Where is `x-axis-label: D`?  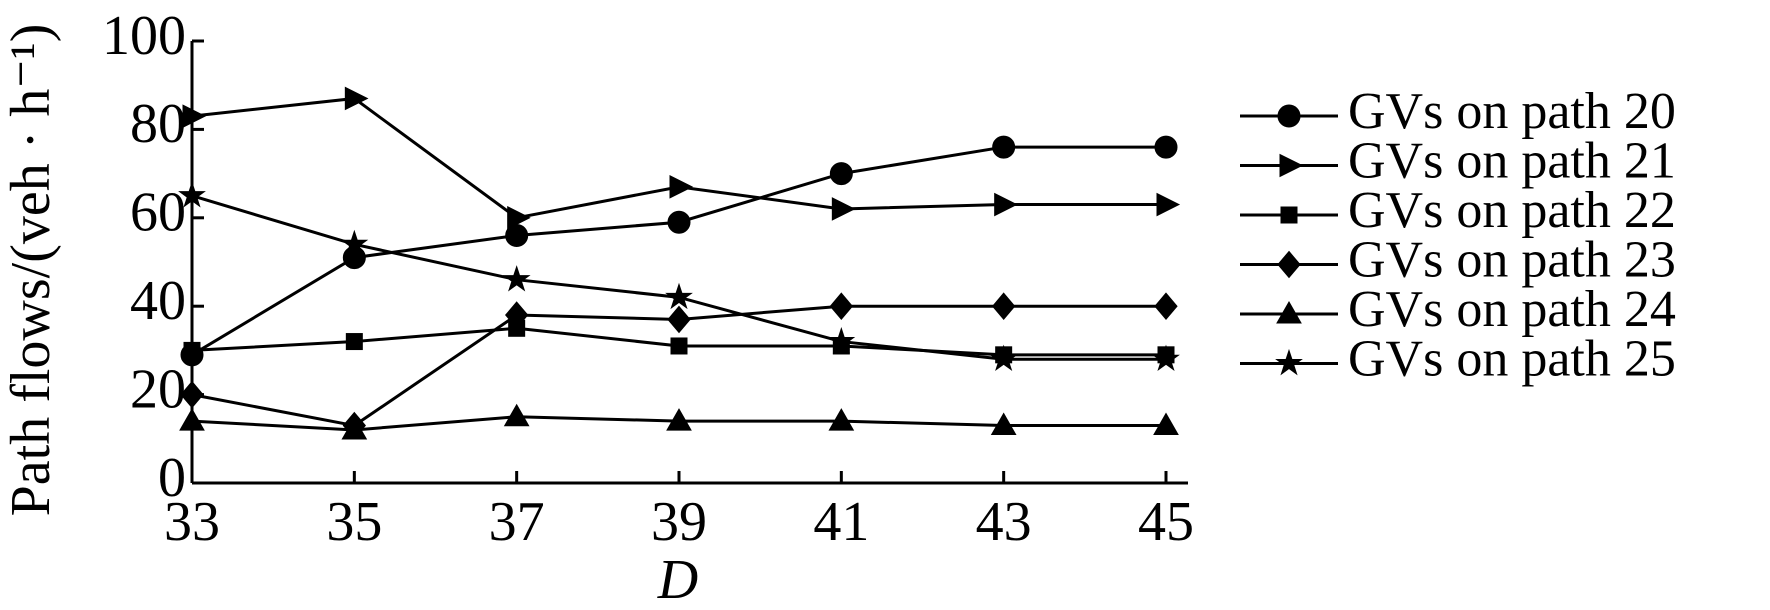
x-axis-label: D is located at coordinates (677, 579).